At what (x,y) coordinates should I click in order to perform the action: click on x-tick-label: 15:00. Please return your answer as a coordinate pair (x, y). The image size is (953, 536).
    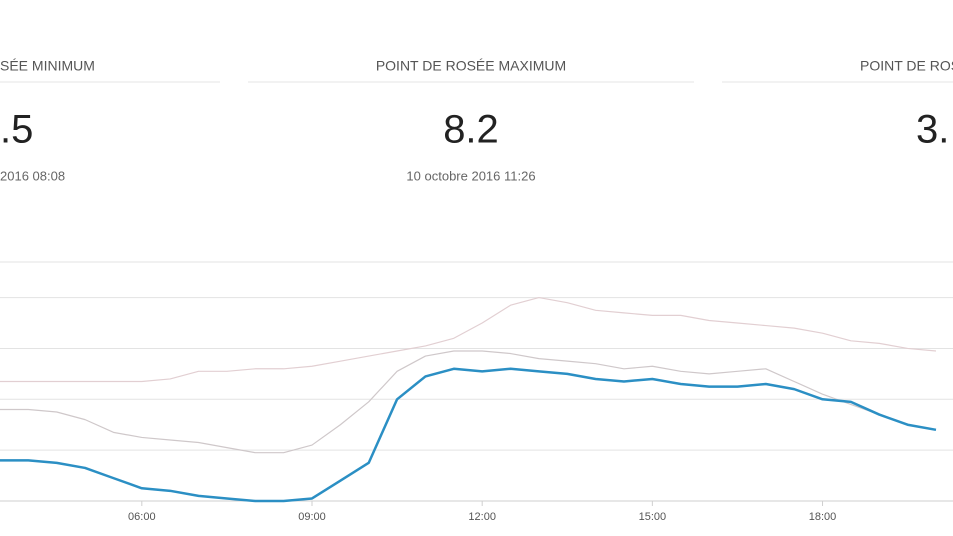
    Looking at the image, I should click on (653, 517).